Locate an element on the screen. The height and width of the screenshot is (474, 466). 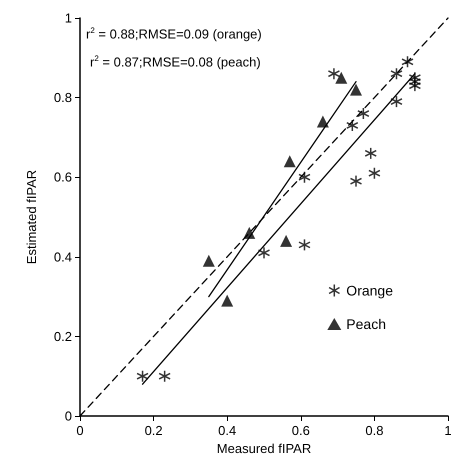
y-tick-label: 1 is located at coordinates (68, 18).